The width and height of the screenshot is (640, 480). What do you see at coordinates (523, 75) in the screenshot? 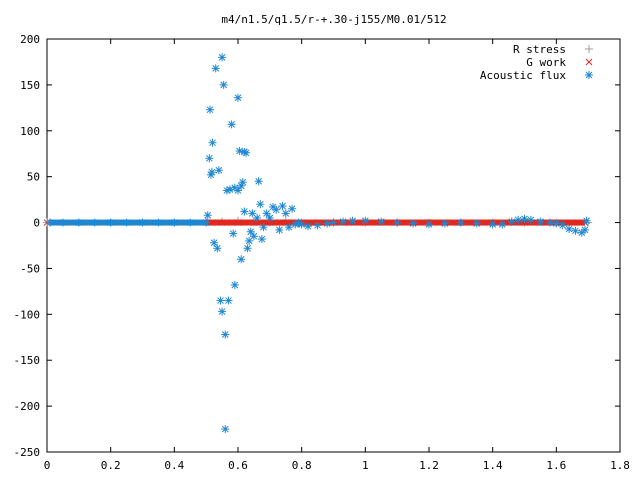
I see `legend-label: Acoustic flux` at bounding box center [523, 75].